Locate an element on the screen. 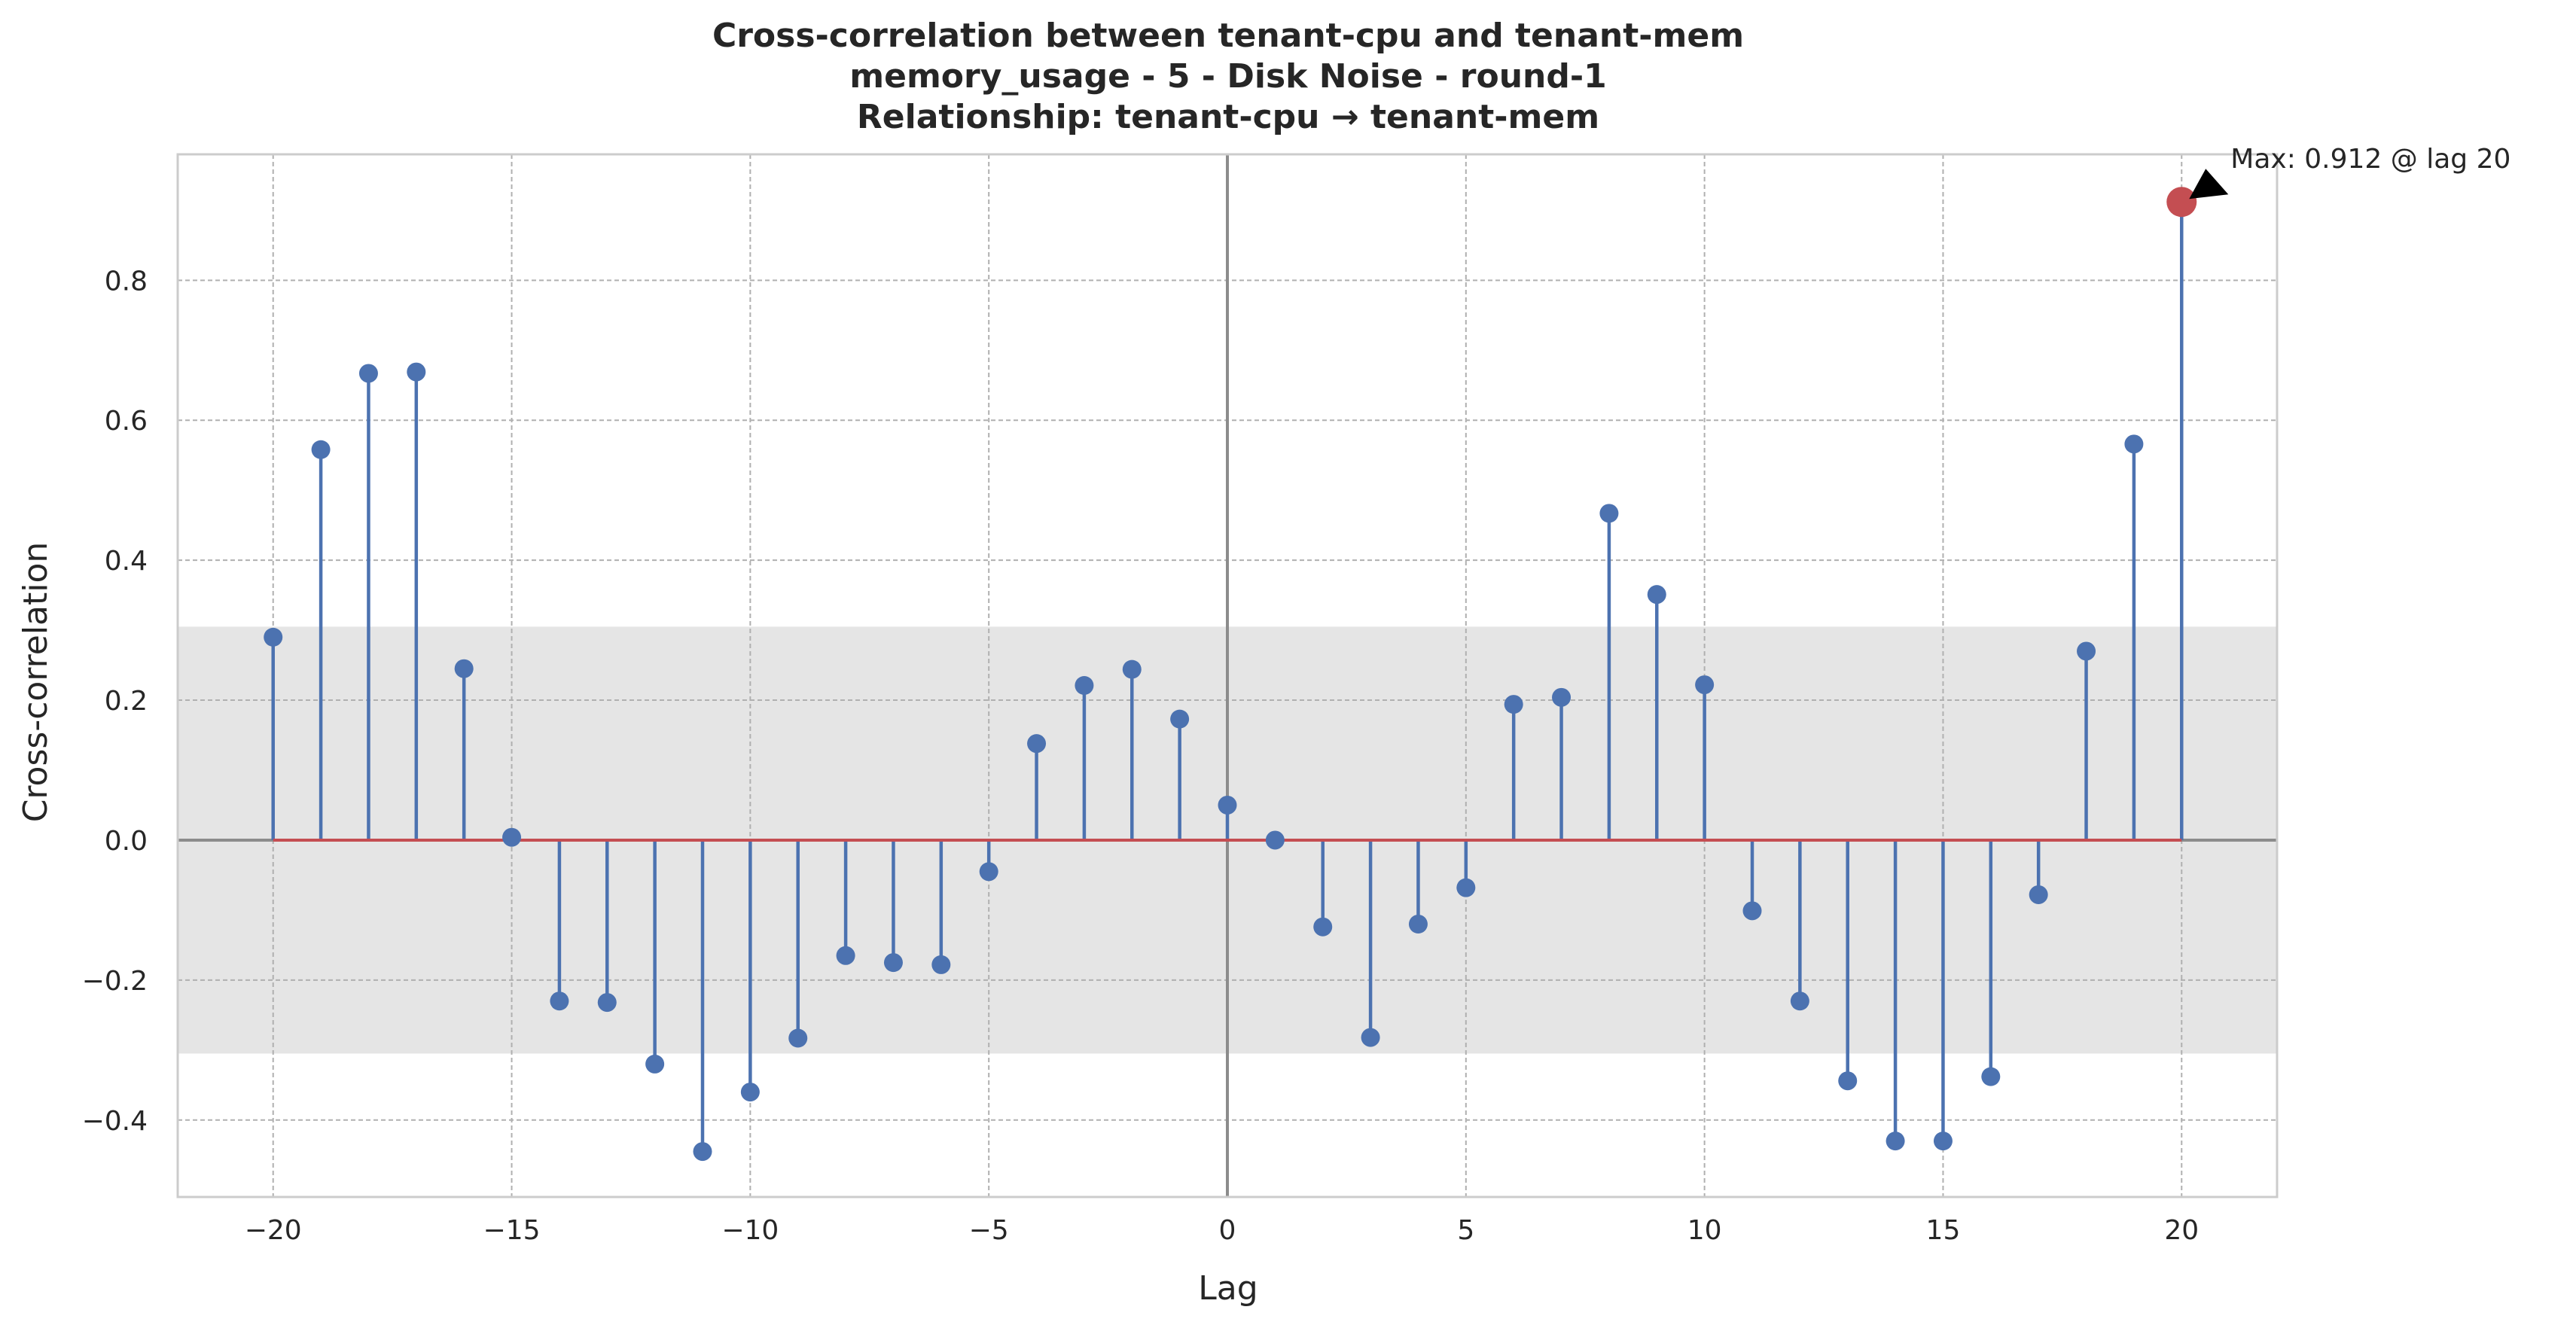 The width and height of the screenshot is (2576, 1331). marker-lag--2 is located at coordinates (1132, 669).